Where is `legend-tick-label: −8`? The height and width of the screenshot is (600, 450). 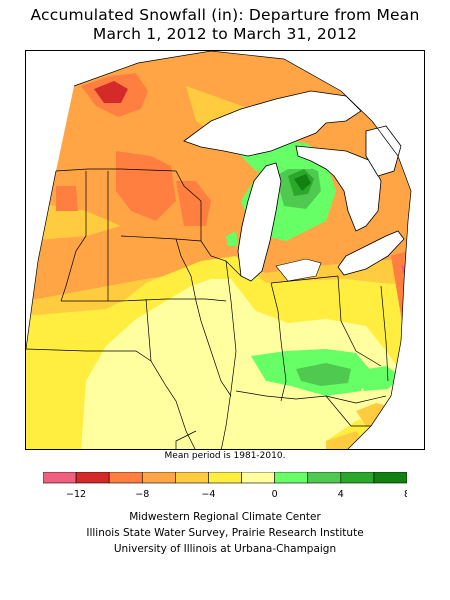
legend-tick-label: −8 is located at coordinates (142, 494).